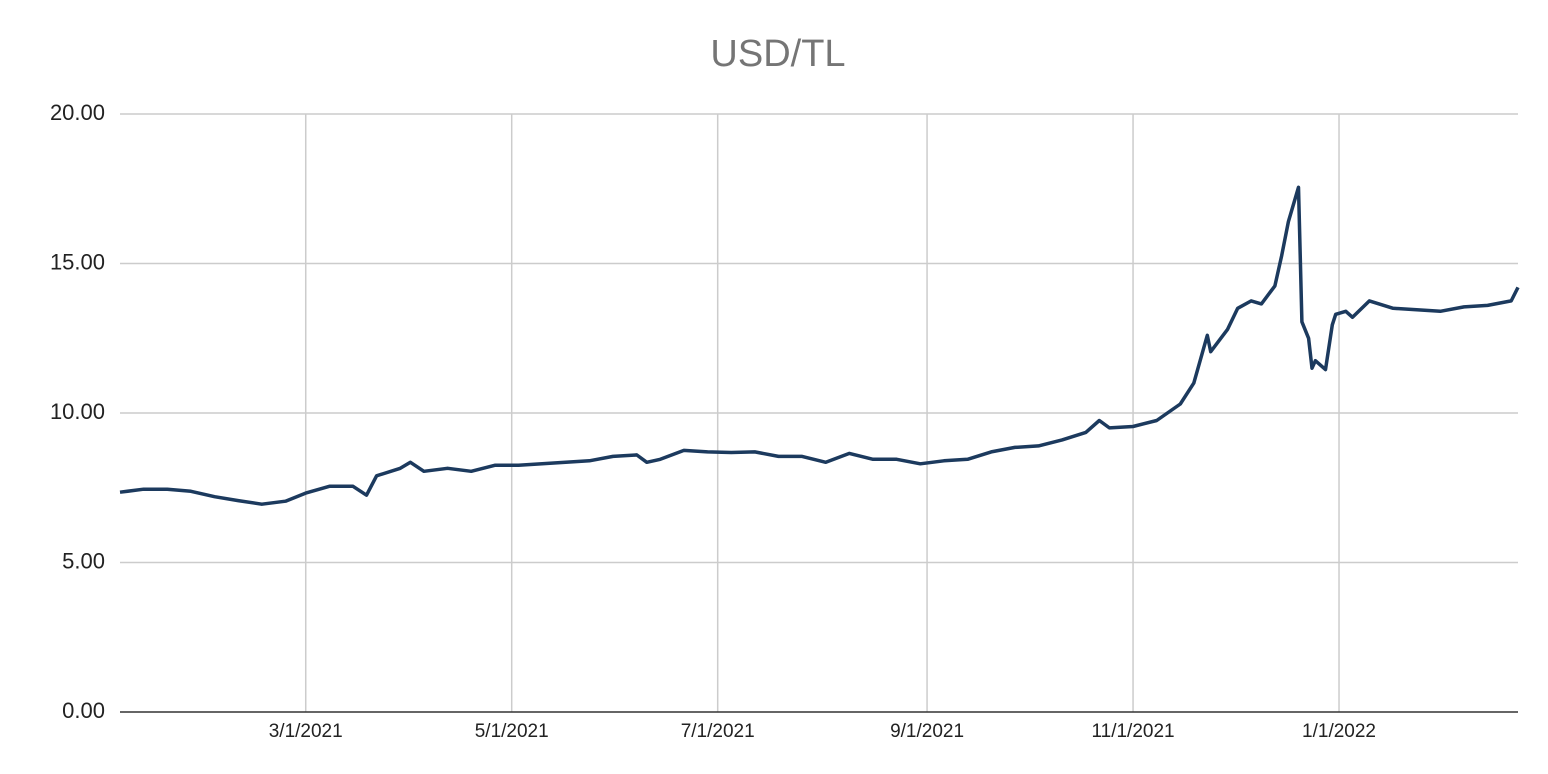 This screenshot has width=1548, height=774. What do you see at coordinates (77, 411) in the screenshot?
I see `y-tick-label: 10.00` at bounding box center [77, 411].